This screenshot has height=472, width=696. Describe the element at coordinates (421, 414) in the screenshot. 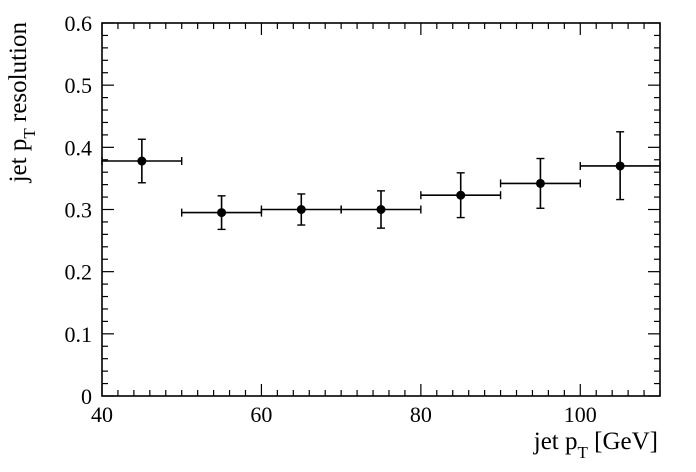

I see `x-tick-label: 80` at that location.